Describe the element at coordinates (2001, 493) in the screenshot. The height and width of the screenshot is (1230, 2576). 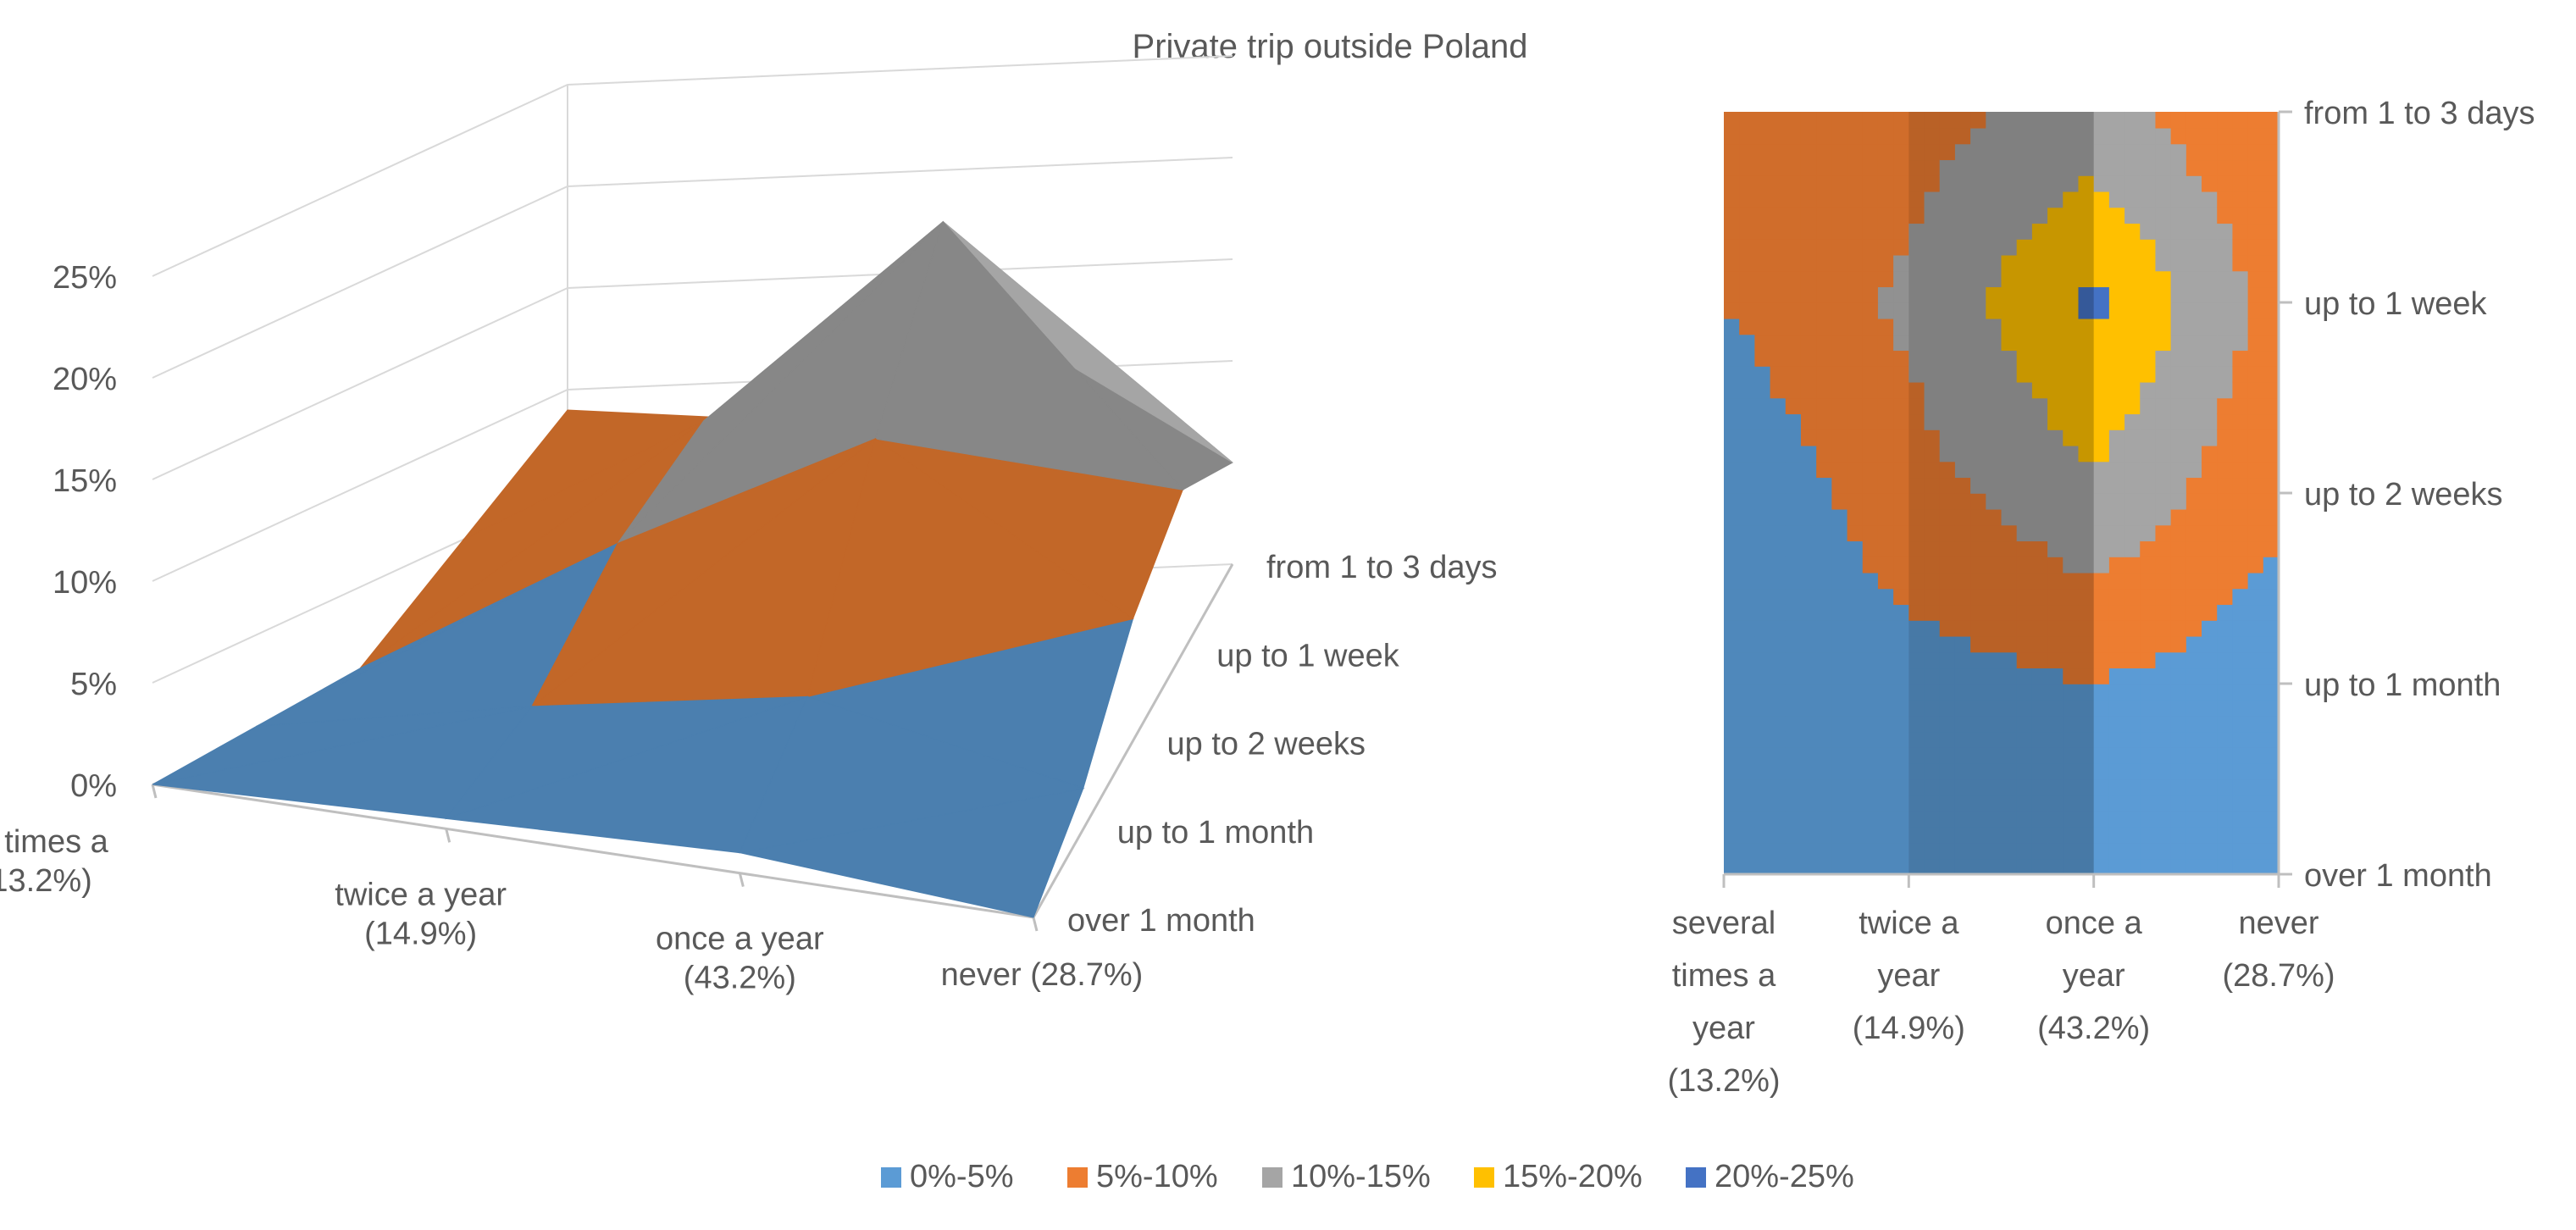
I see `column-shade` at that location.